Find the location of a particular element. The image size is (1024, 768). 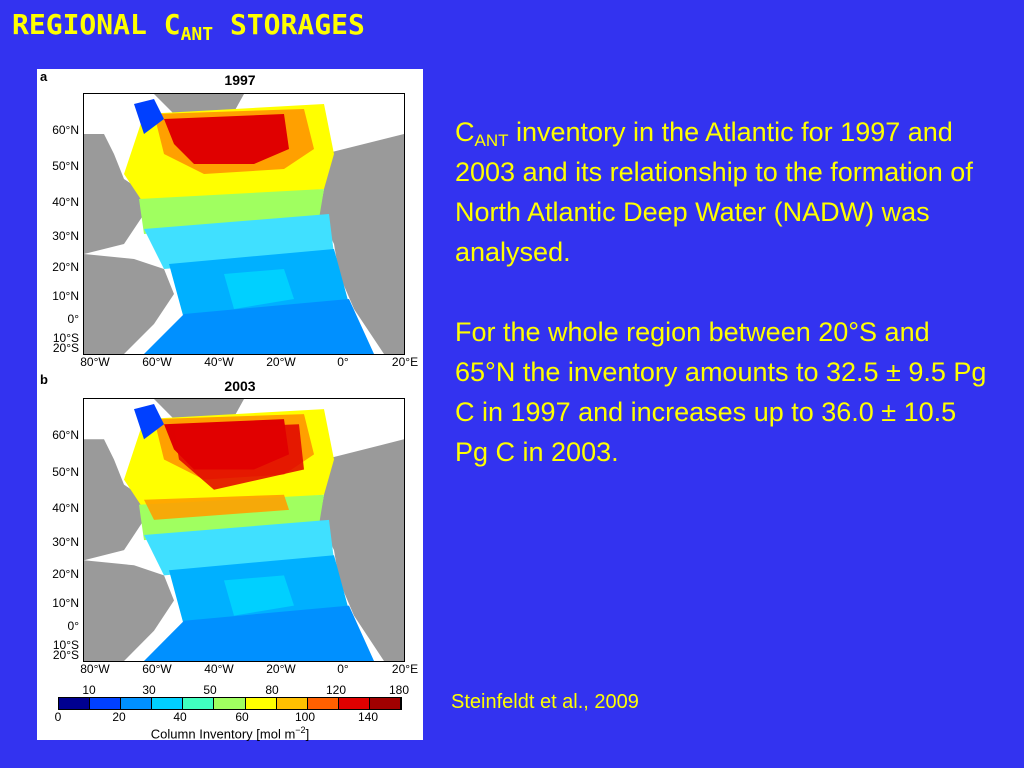

panel-a-year: 1997 is located at coordinates (240, 80).